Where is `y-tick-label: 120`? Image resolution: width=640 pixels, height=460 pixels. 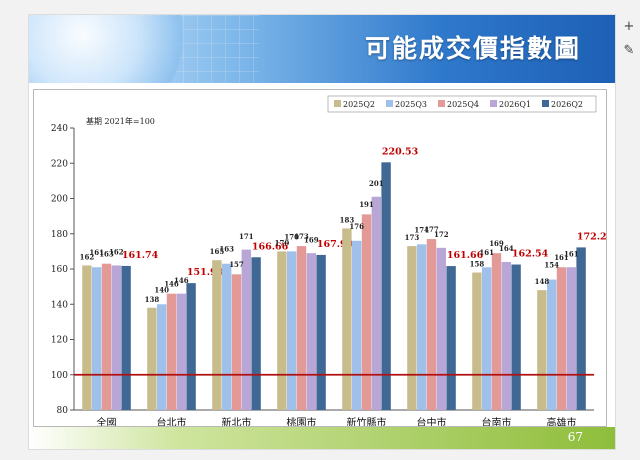 y-tick-label: 120 is located at coordinates (59, 341).